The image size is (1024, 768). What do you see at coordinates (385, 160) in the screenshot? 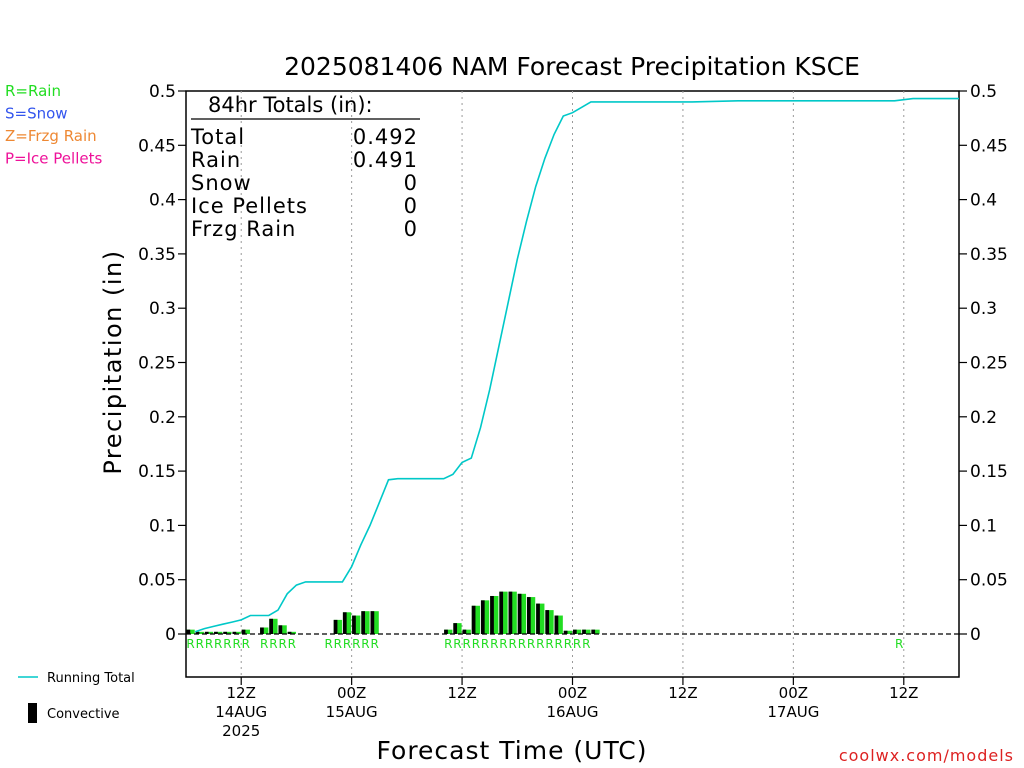
I see `totals-row-value: 0.491` at bounding box center [385, 160].